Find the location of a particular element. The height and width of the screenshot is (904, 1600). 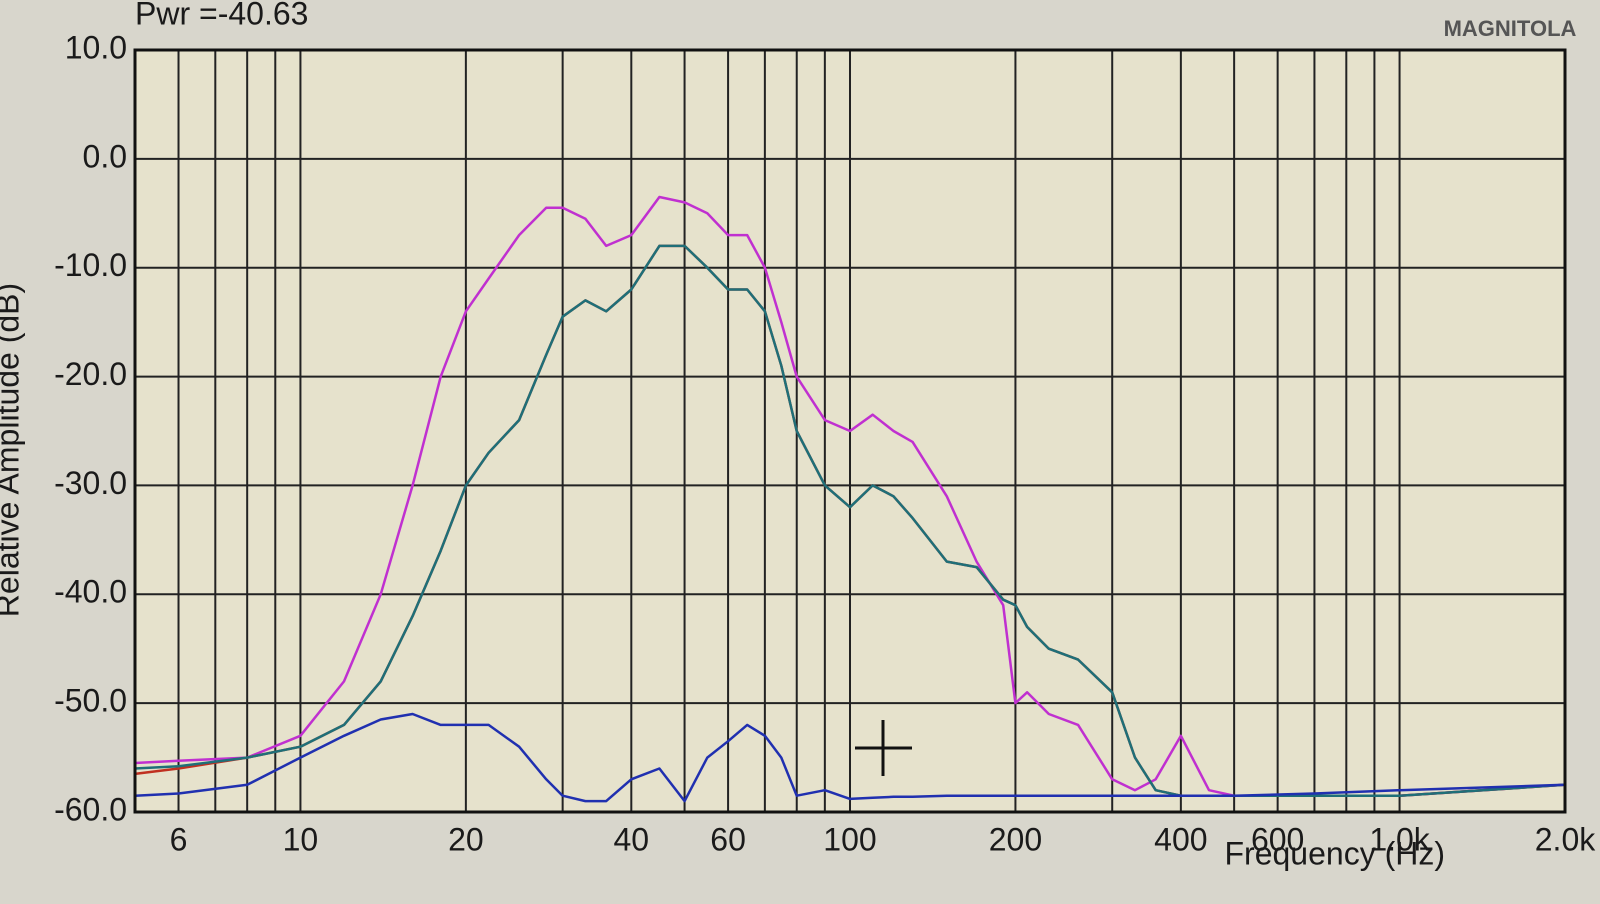

x-tick-label: 20 is located at coordinates (466, 839).